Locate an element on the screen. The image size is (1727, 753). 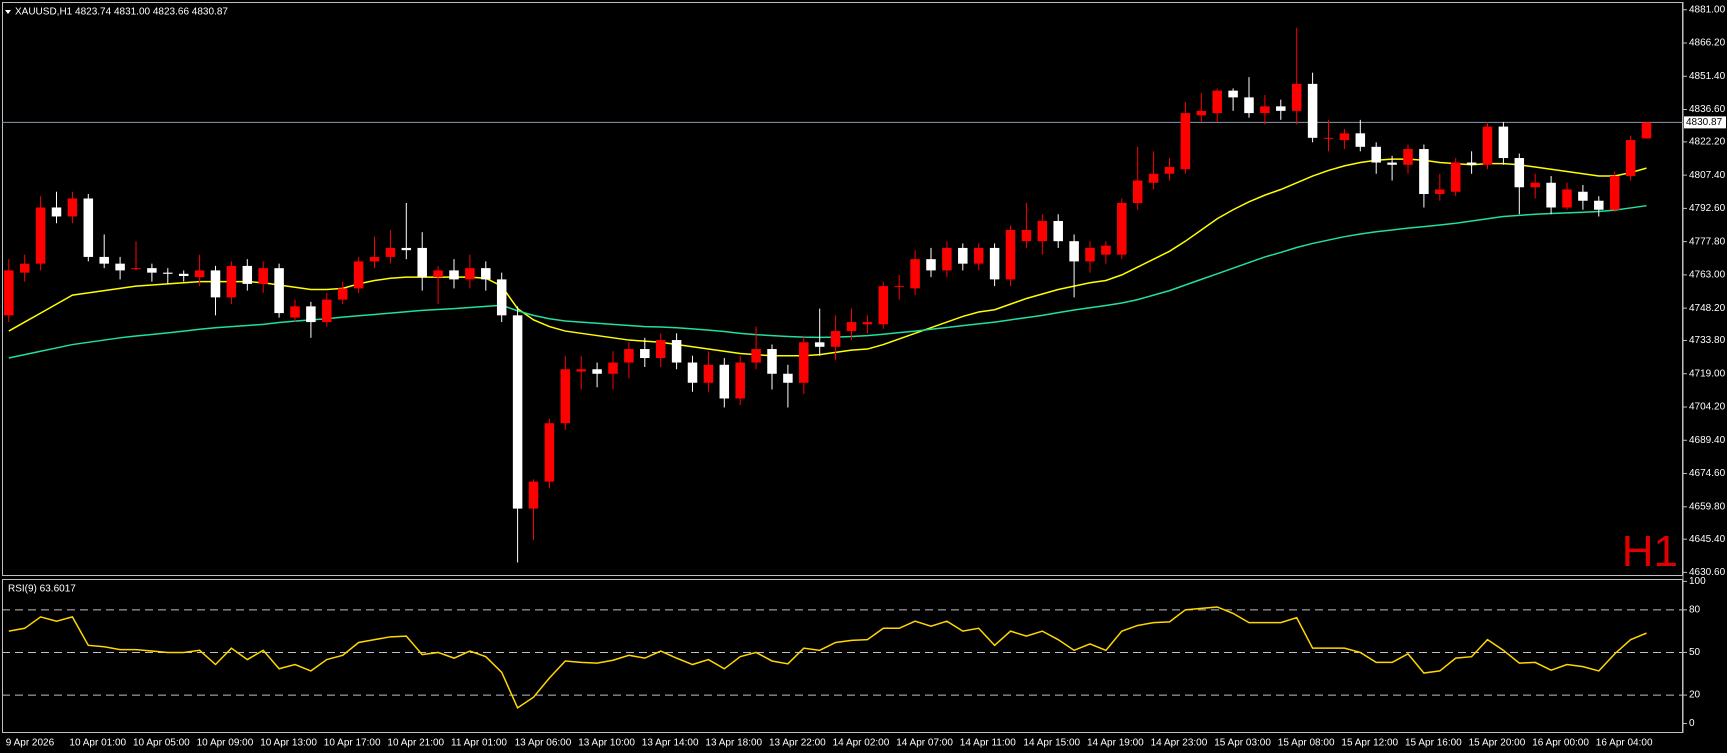
y-tick-label: 4763.00 is located at coordinates (1707, 275).